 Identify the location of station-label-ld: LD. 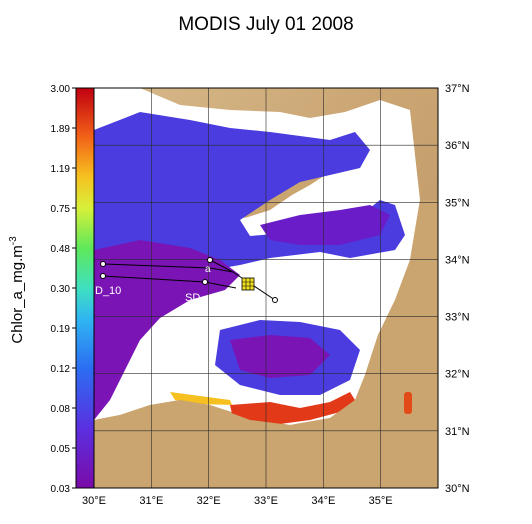
(243, 298).